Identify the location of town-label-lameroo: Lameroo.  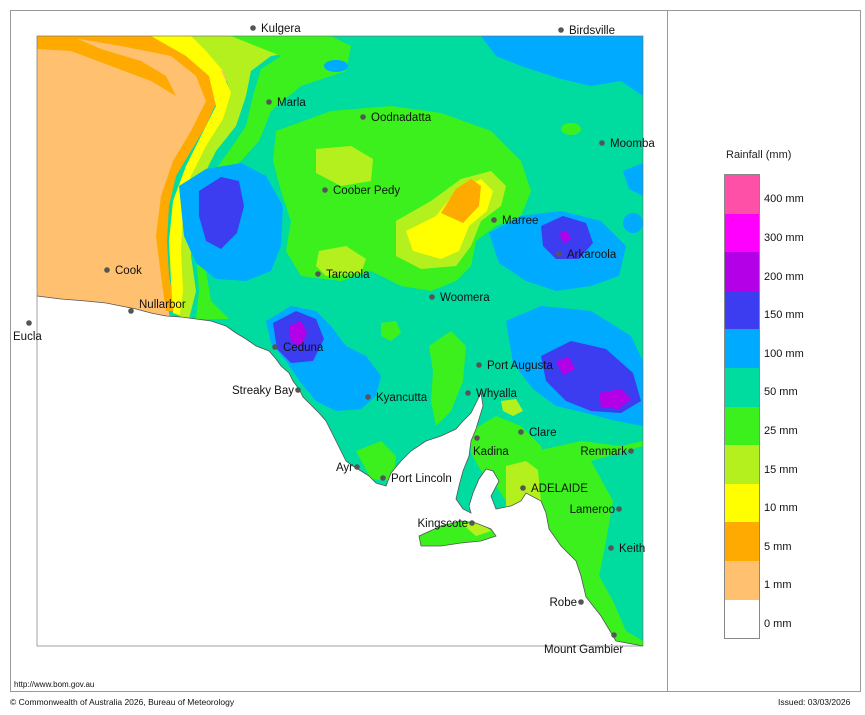
(592, 510).